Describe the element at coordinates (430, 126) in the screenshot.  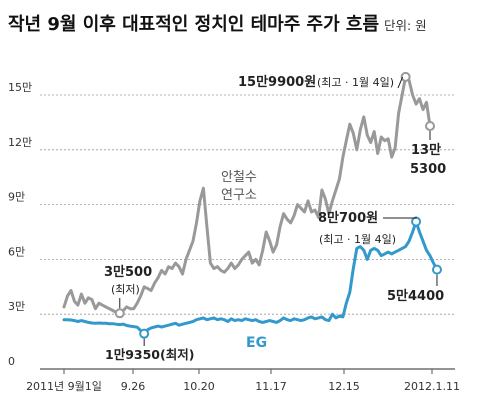
I see `ahn-last-marker` at that location.